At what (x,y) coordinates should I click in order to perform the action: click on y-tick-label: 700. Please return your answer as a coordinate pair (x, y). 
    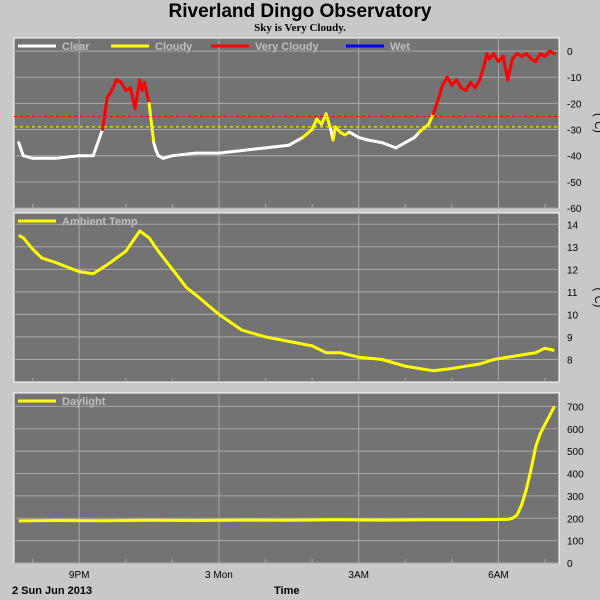
    Looking at the image, I should click on (575, 407).